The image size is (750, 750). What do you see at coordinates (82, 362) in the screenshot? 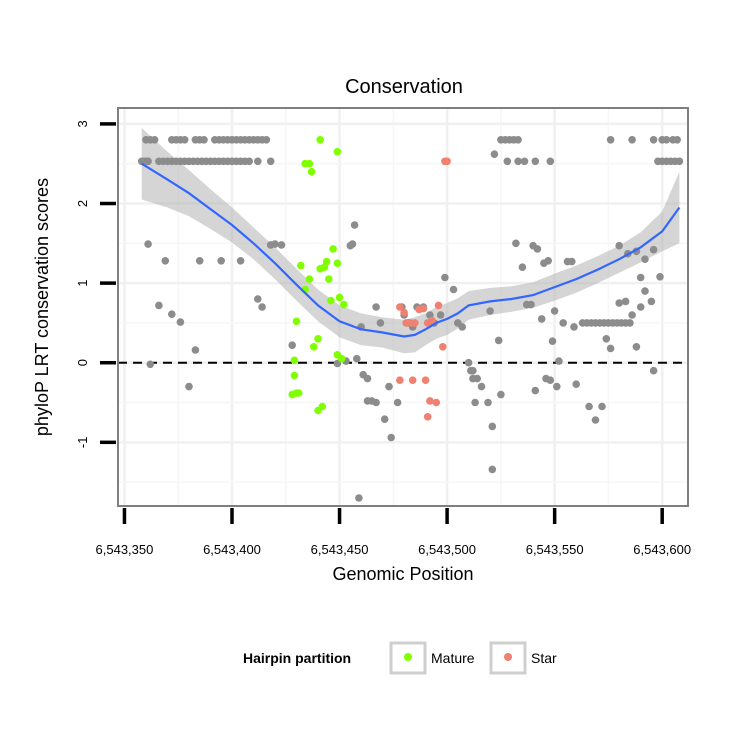
I see `y-tick-label: 0` at bounding box center [82, 362].